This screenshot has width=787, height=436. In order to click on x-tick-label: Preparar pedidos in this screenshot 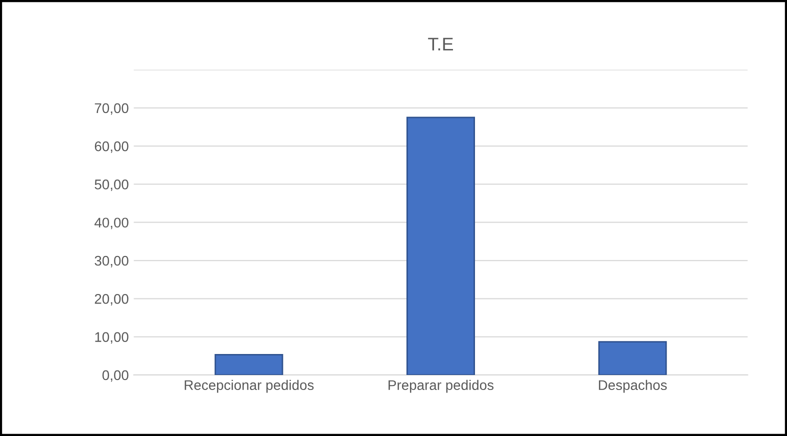, I will do `click(441, 386)`.